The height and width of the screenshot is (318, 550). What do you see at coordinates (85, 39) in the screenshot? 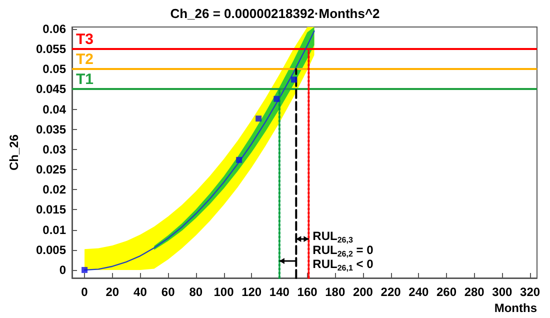
I see `ref-line-label: T3` at bounding box center [85, 39].